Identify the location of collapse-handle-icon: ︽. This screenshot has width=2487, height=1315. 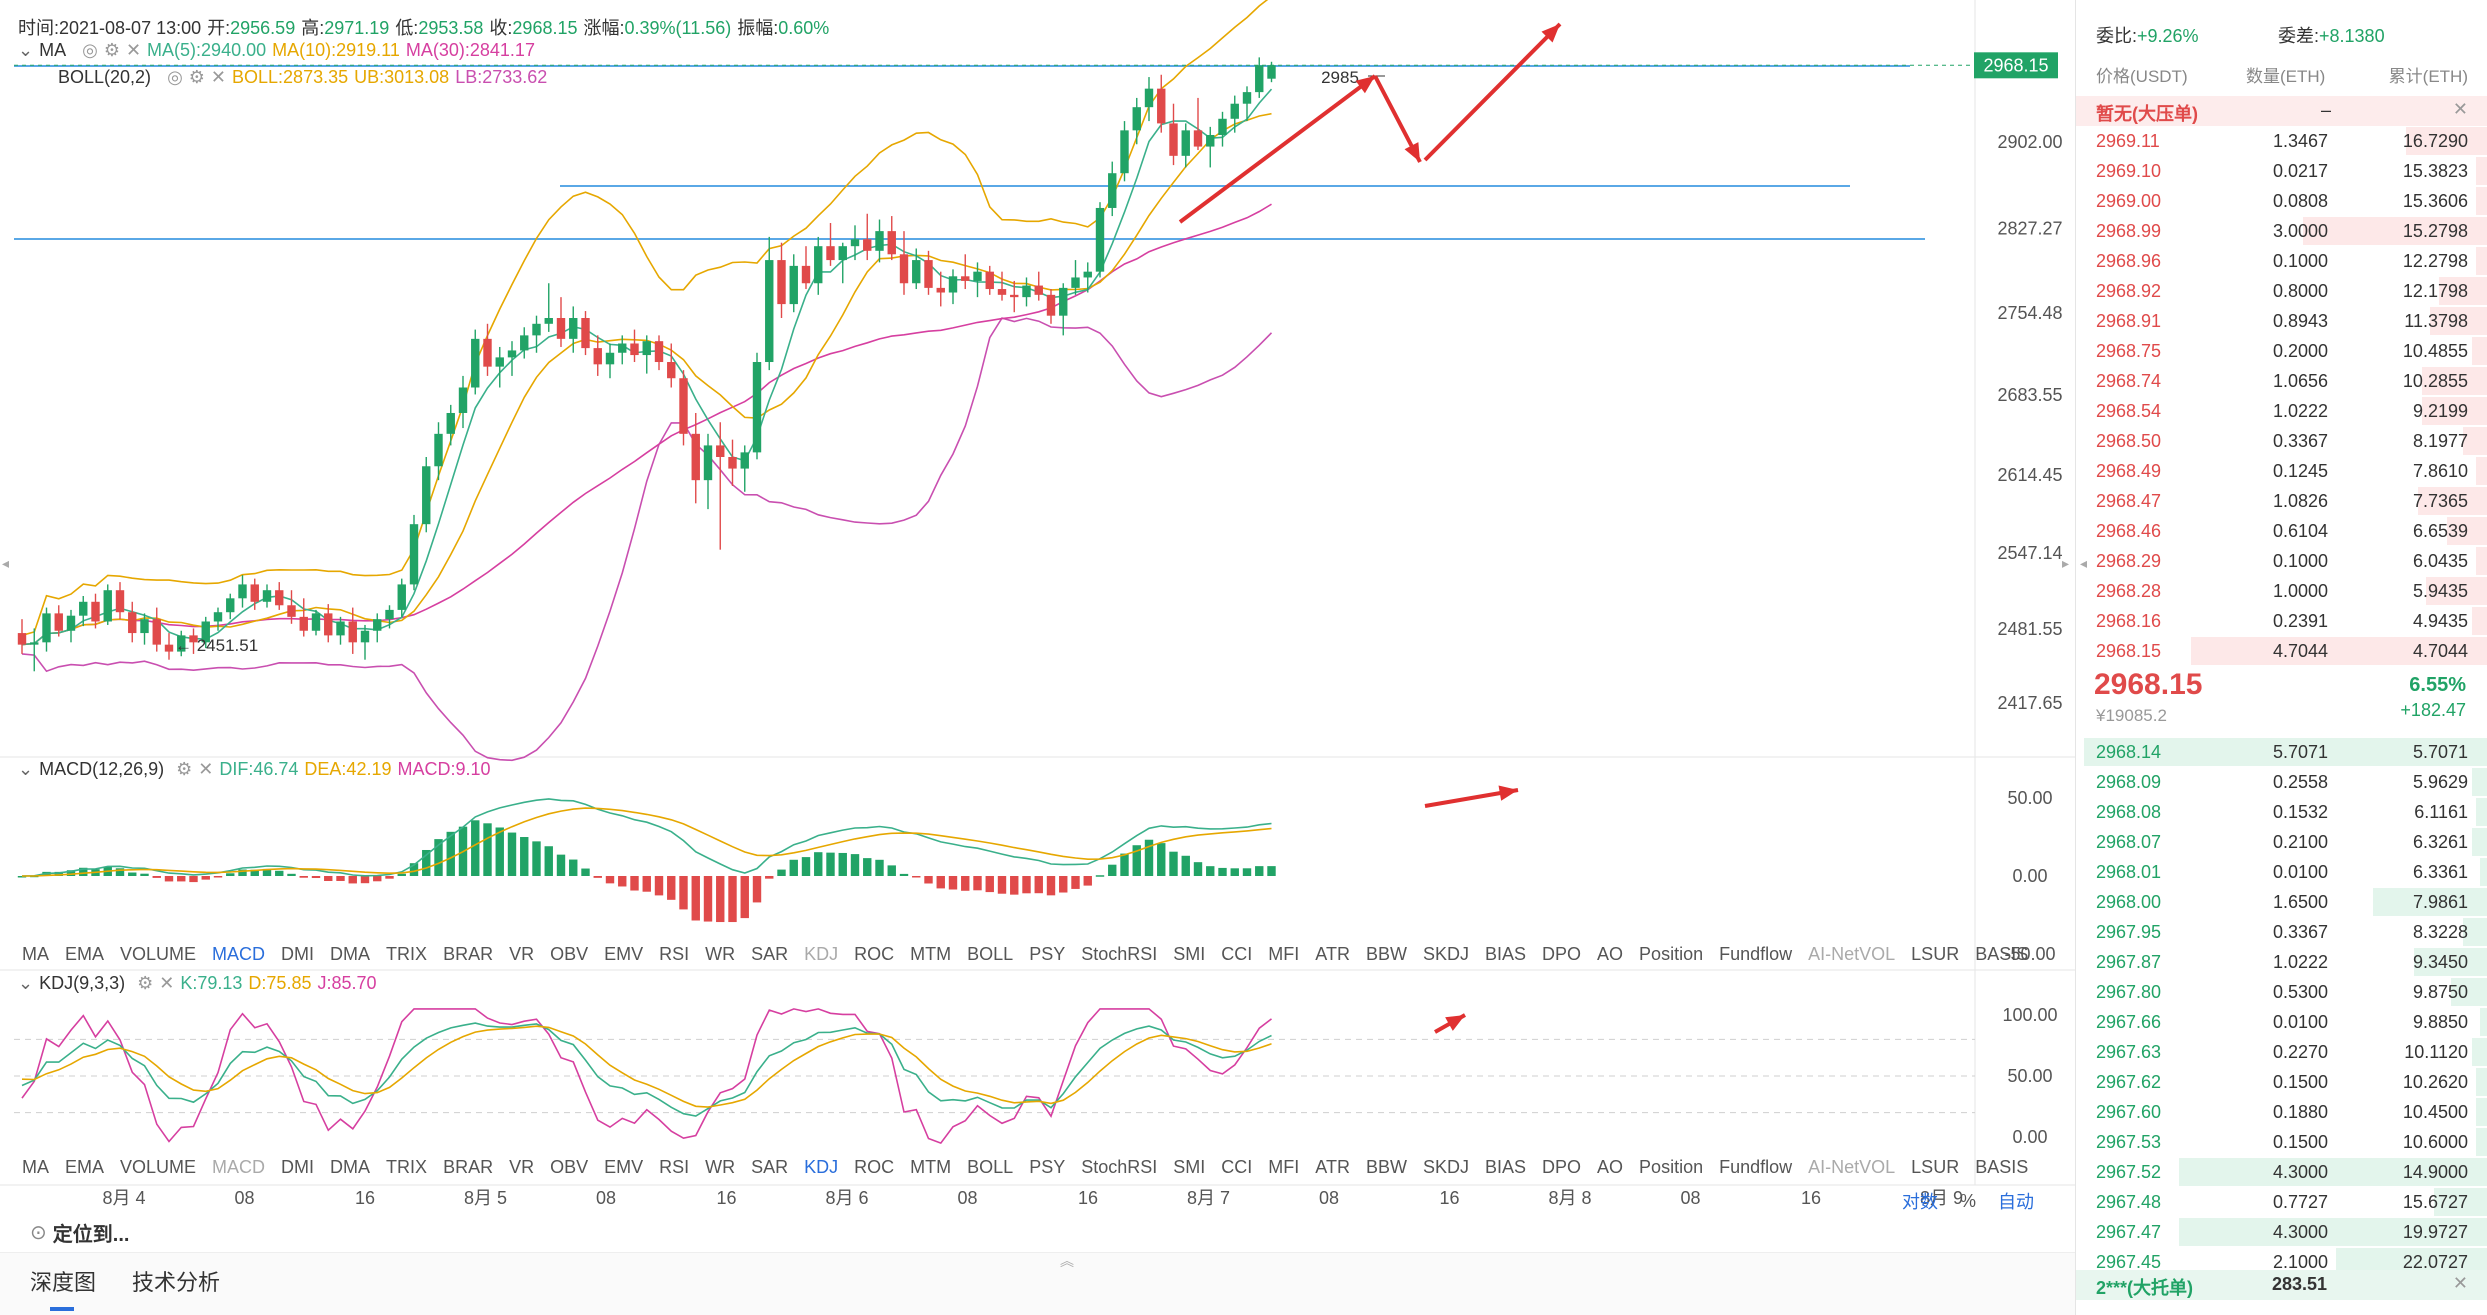
(1067, 1261).